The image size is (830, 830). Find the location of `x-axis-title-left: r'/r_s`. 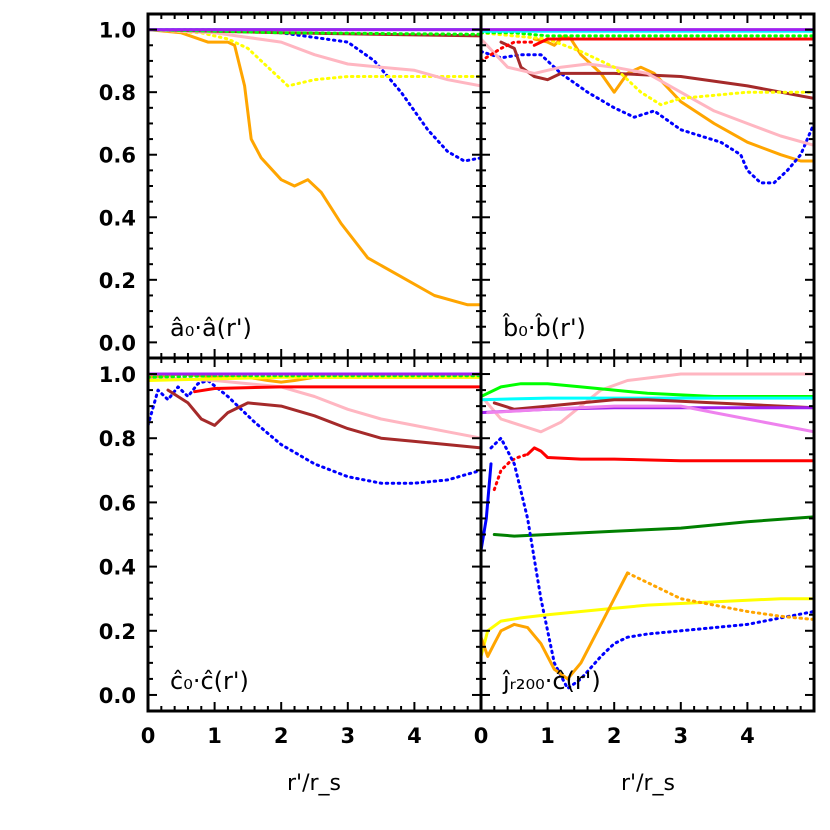

x-axis-title-left: r'/r_s is located at coordinates (314, 783).